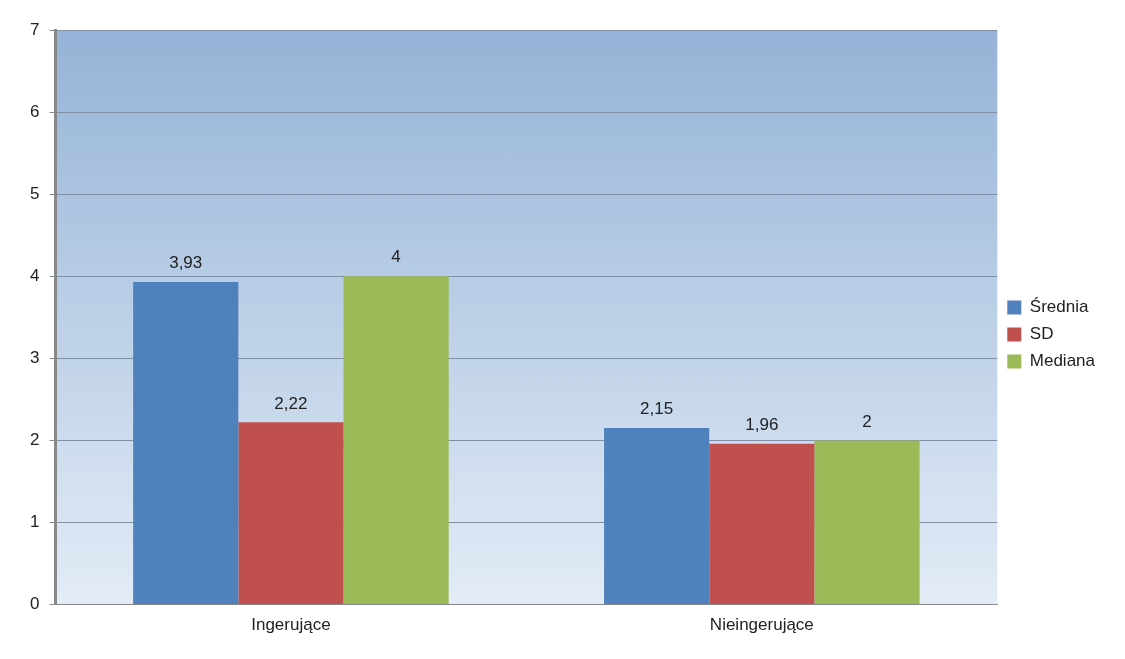  I want to click on y-tick-label: 2, so click(34, 440).